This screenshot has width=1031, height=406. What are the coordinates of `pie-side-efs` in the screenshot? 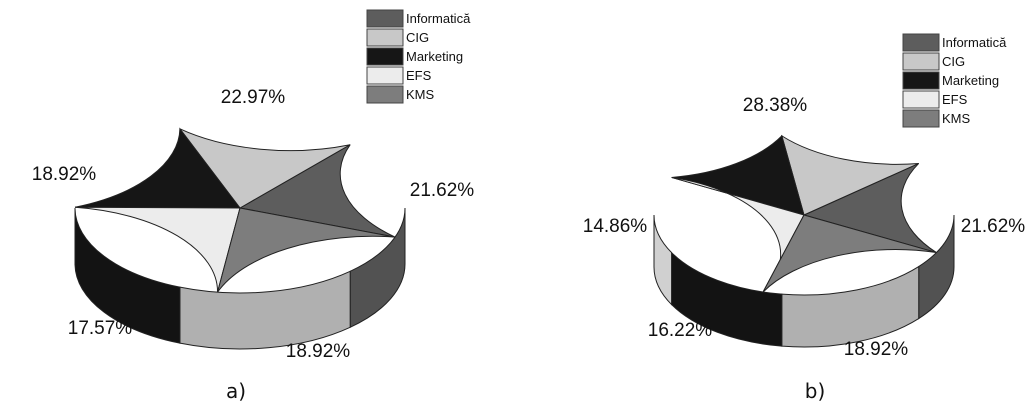 It's located at (663, 260).